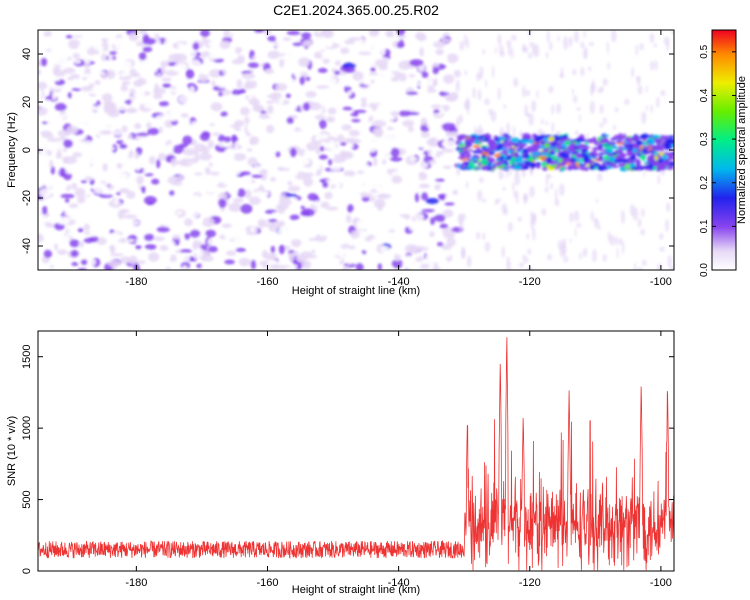 Image resolution: width=750 pixels, height=600 pixels. What do you see at coordinates (530, 282) in the screenshot?
I see `x-tick-label: -120` at bounding box center [530, 282].